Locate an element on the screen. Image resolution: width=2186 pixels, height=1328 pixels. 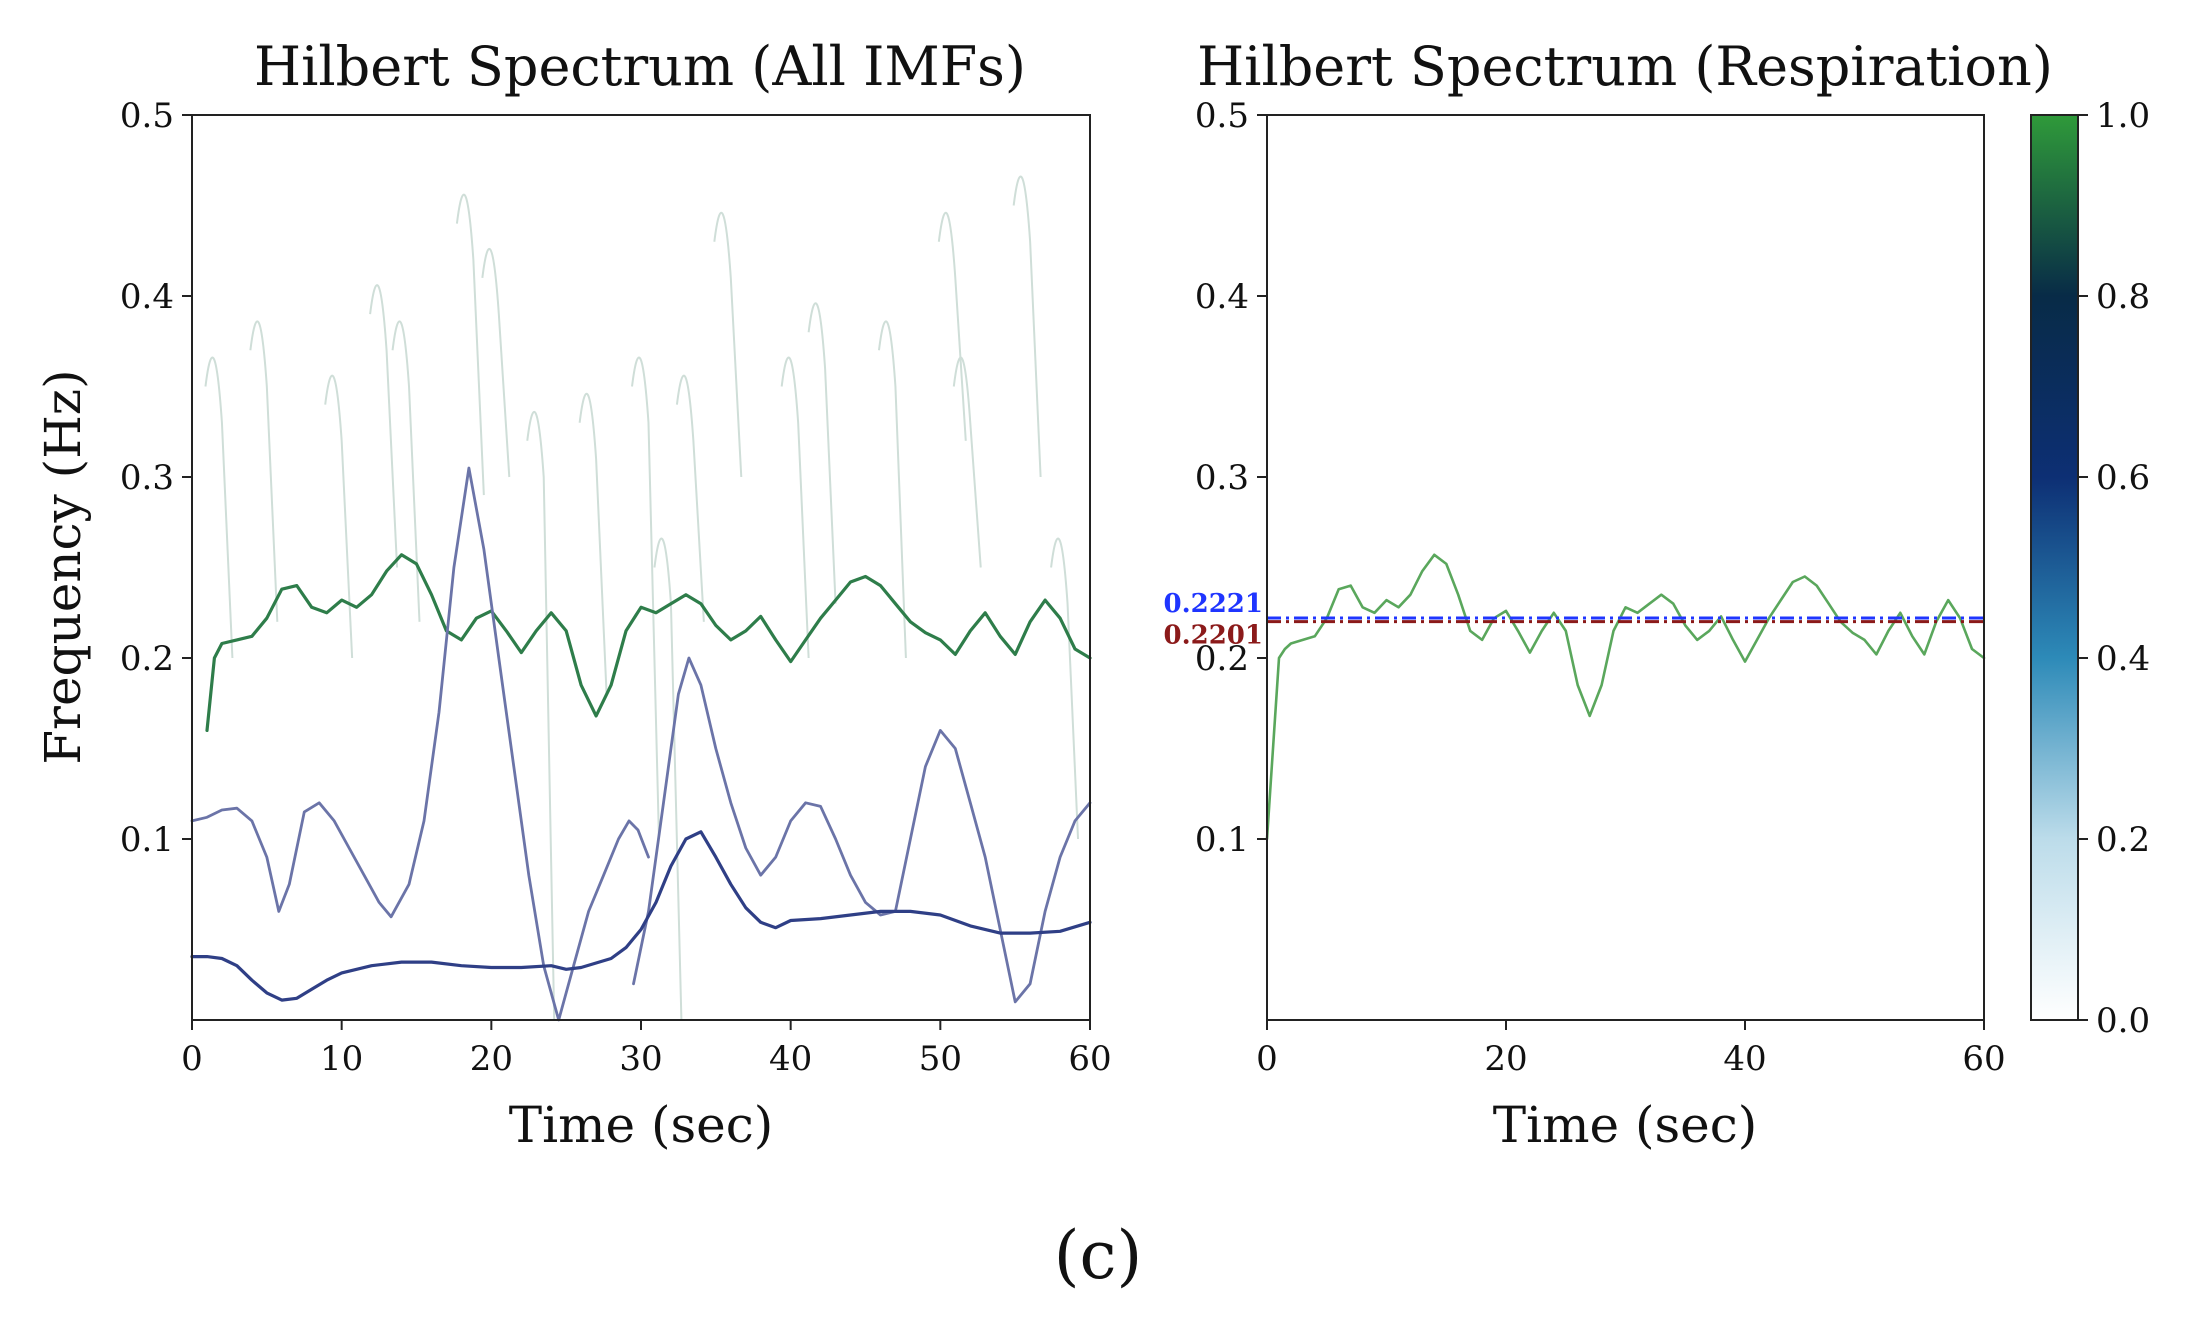
colorbar-tick-label: 1.0 is located at coordinates (2123, 116).